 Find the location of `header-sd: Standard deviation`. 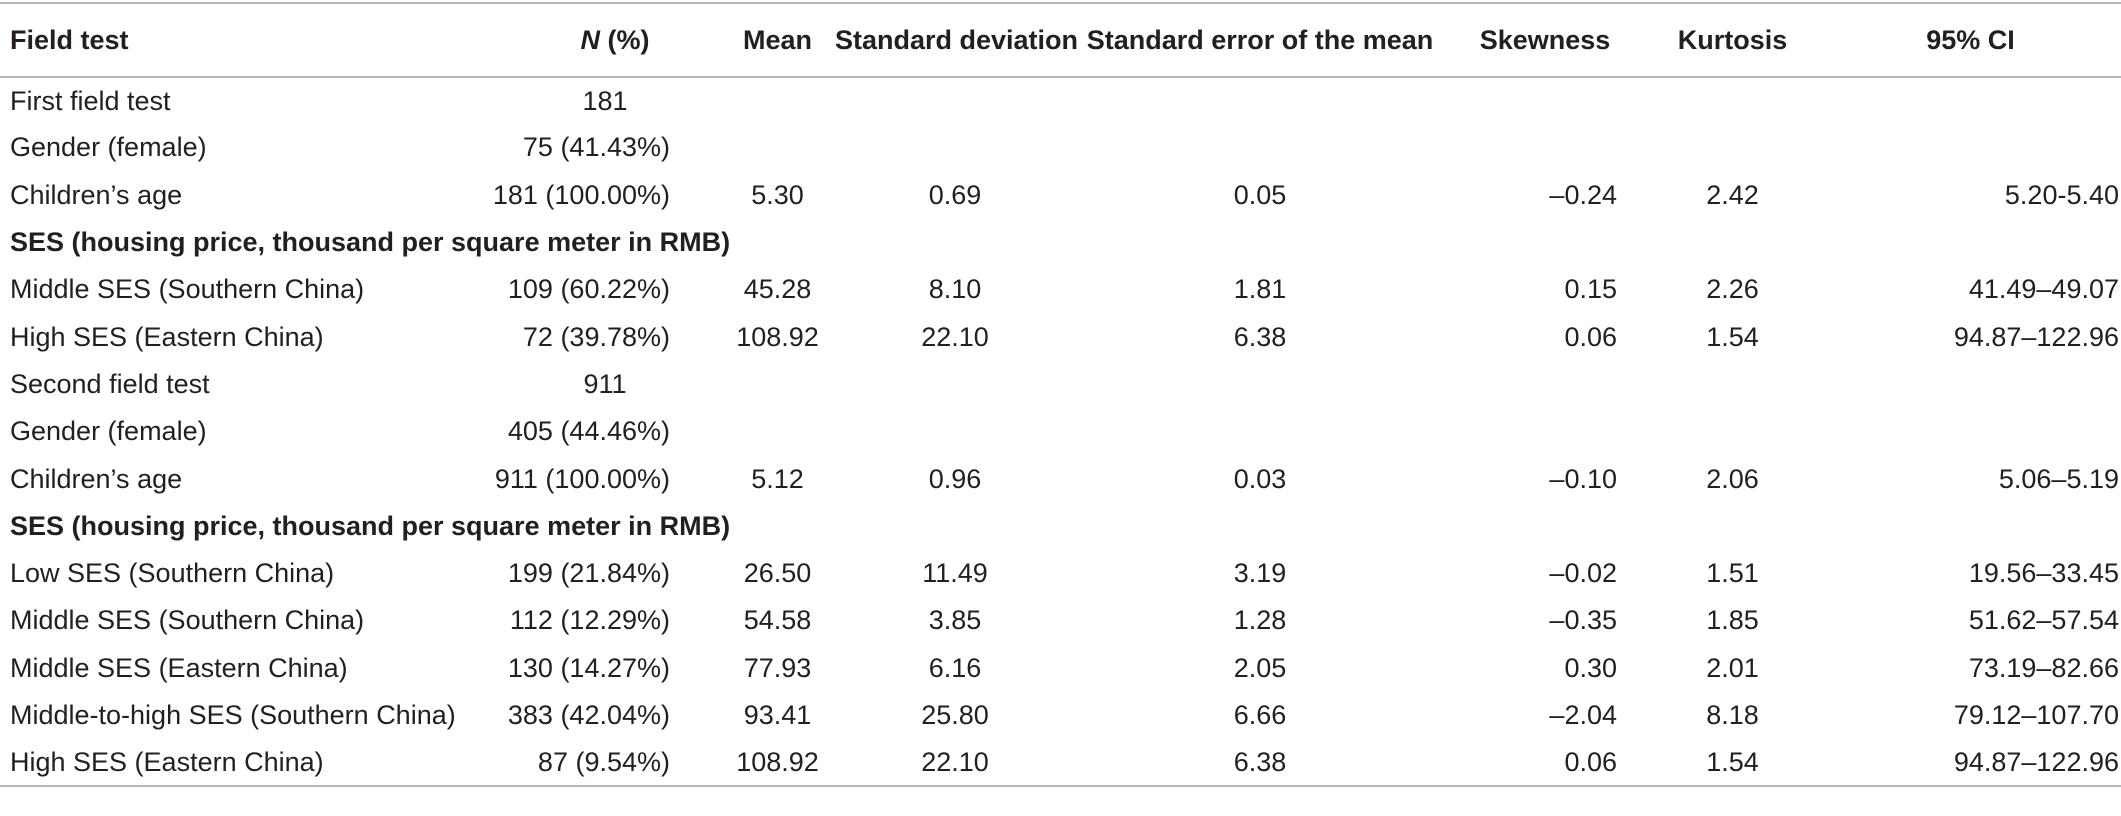

header-sd: Standard deviation is located at coordinates (956, 40).